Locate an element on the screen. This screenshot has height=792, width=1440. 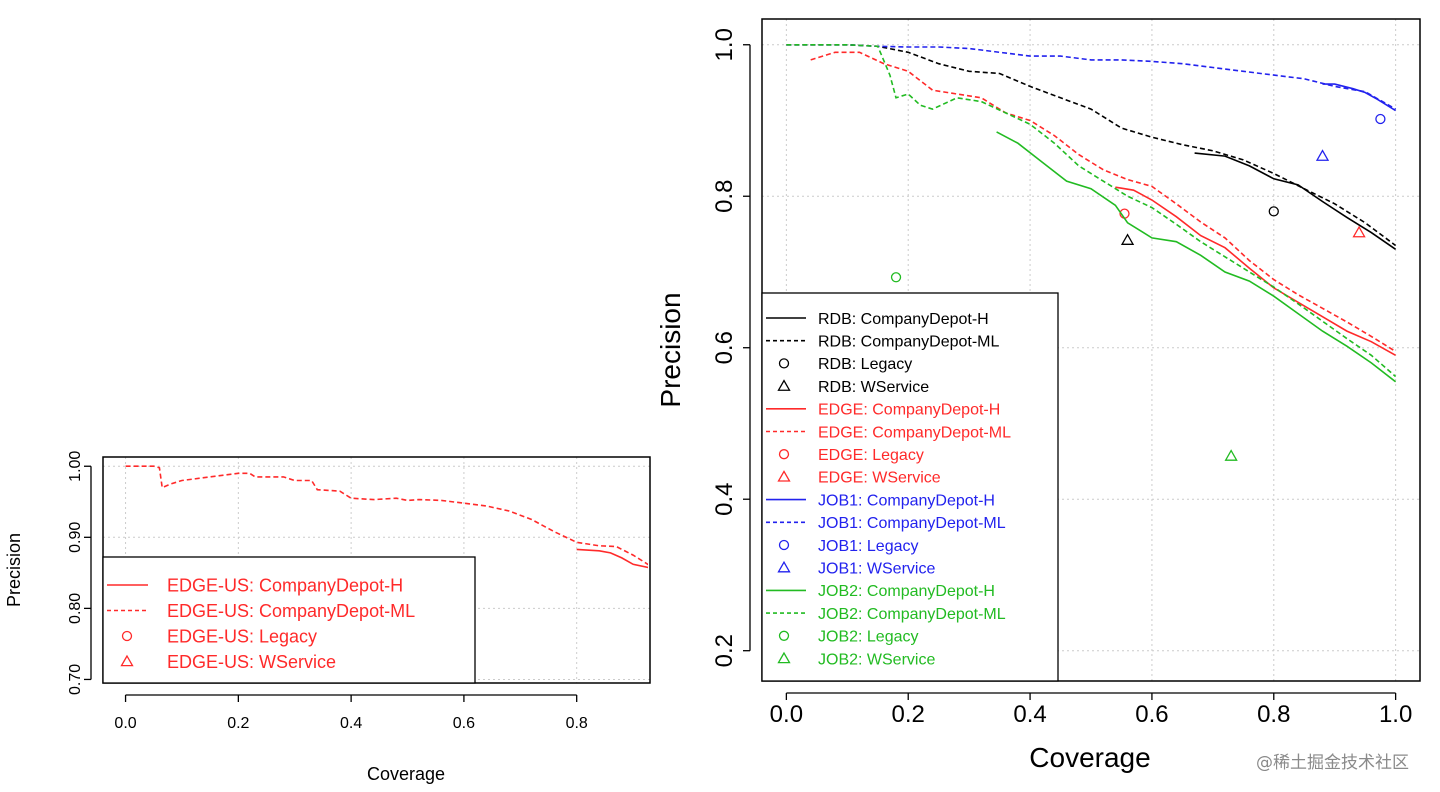
legend-label: JOB2: CompanyDepot-ML is located at coordinates (912, 614).